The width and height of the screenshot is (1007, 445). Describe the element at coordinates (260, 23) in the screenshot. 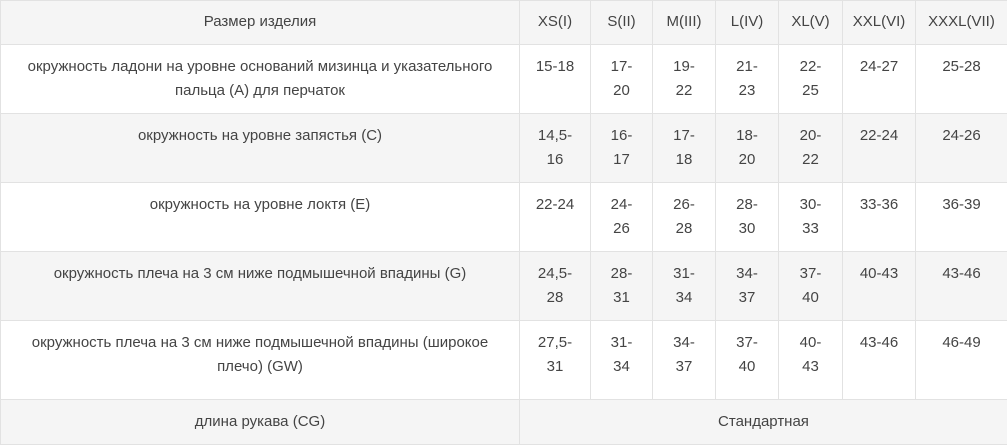

I see `header-cell: Размер изделия` at that location.